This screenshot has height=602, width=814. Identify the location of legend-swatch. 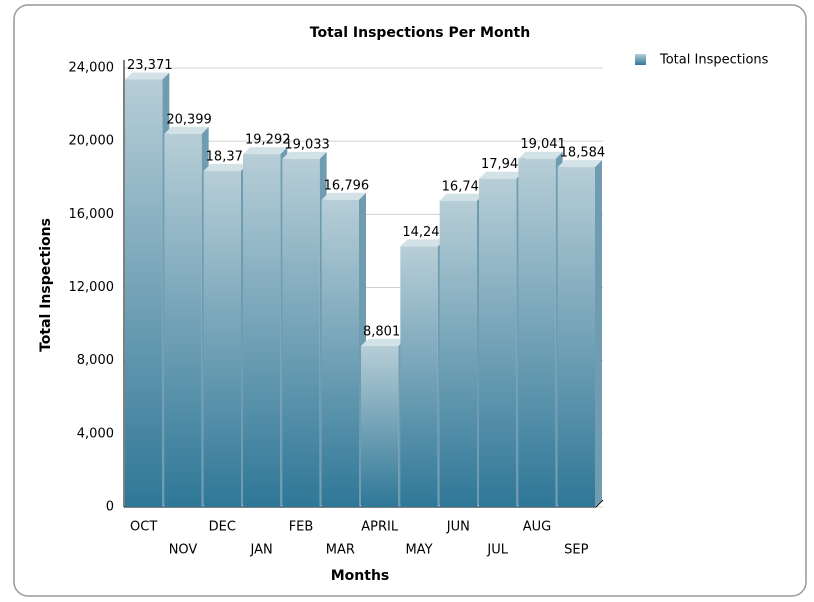
(640, 59).